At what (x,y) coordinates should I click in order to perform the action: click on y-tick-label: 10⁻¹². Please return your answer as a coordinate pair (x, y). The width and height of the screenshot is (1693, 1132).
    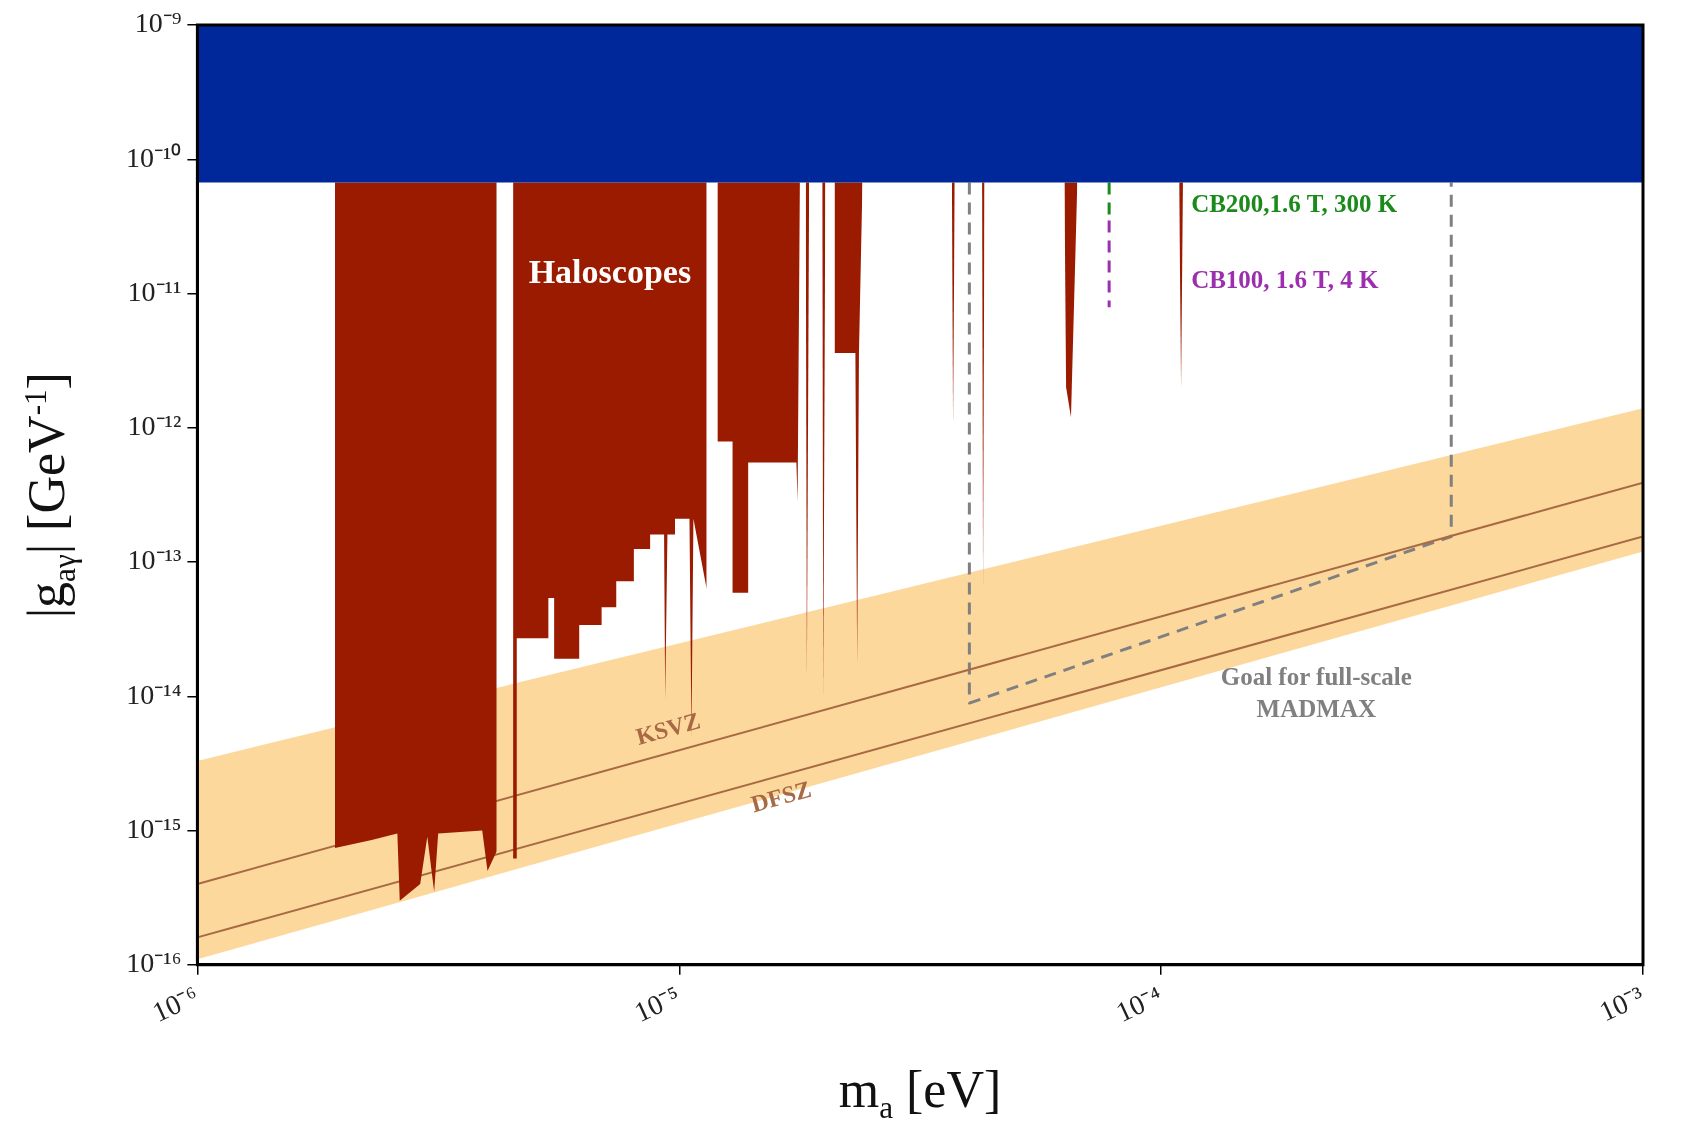
    Looking at the image, I should click on (154, 426).